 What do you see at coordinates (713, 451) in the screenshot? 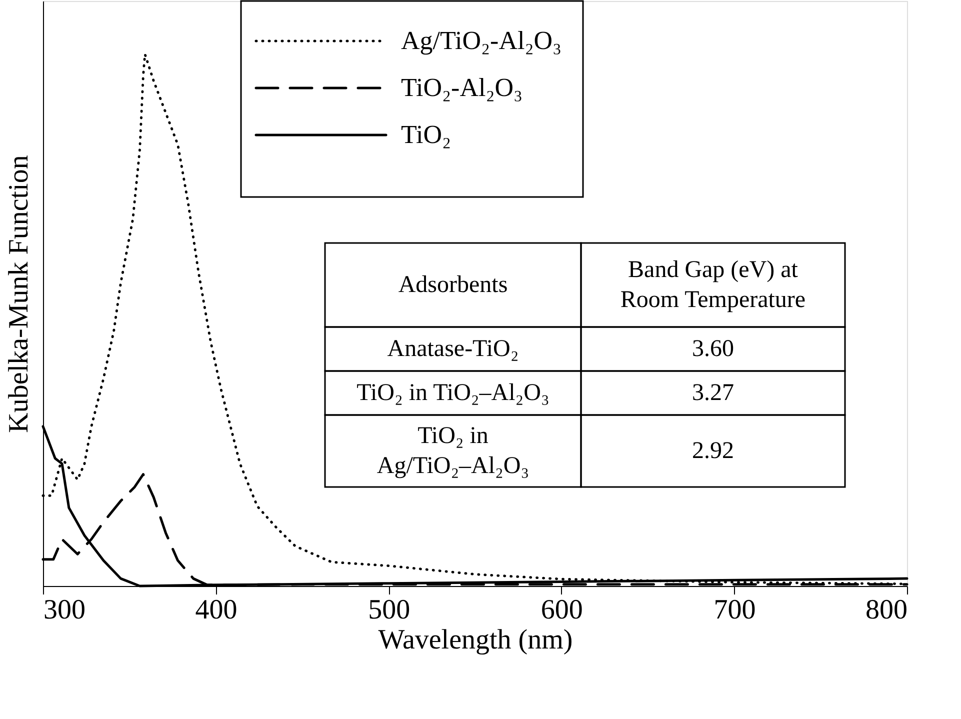
I see `annotation: 2.92` at bounding box center [713, 451].